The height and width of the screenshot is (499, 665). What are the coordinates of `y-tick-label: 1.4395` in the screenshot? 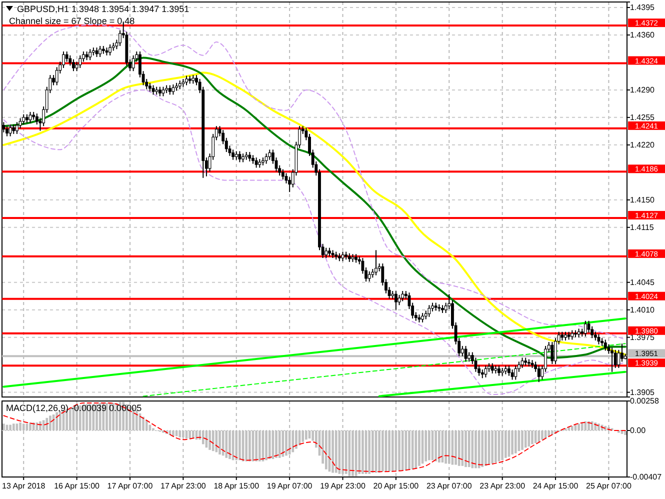 It's located at (643, 7).